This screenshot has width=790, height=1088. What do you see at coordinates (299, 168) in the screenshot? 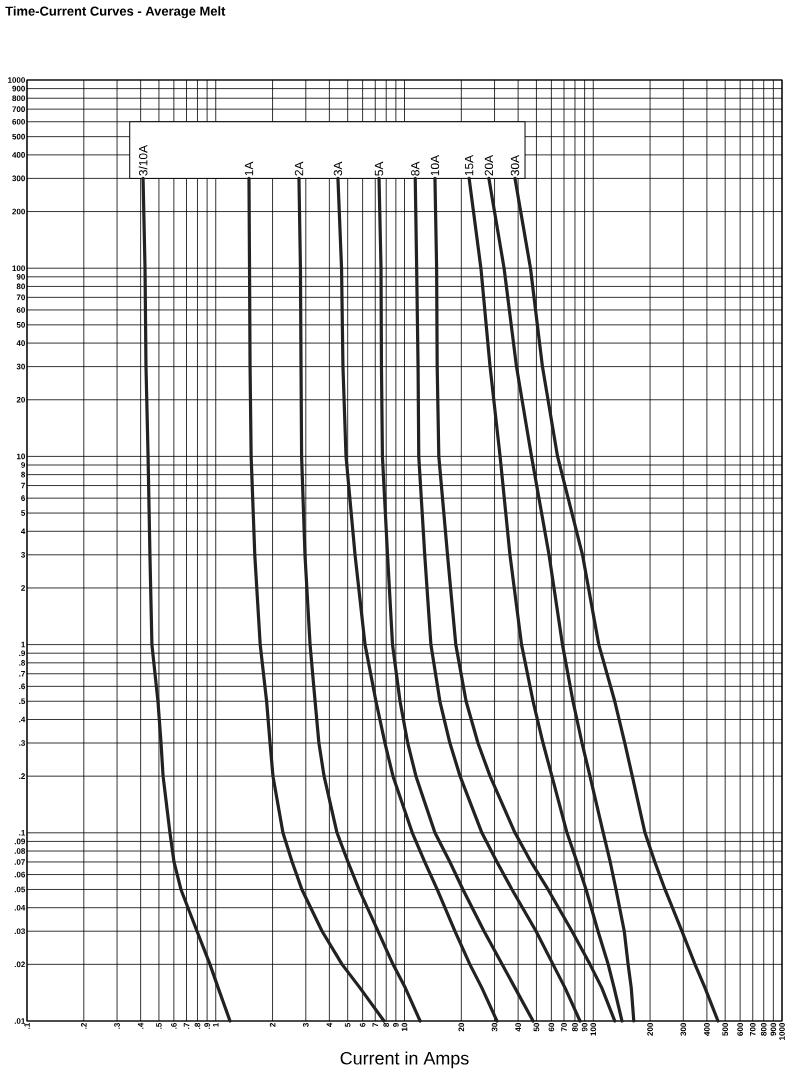
I see `text: 2A` at bounding box center [299, 168].